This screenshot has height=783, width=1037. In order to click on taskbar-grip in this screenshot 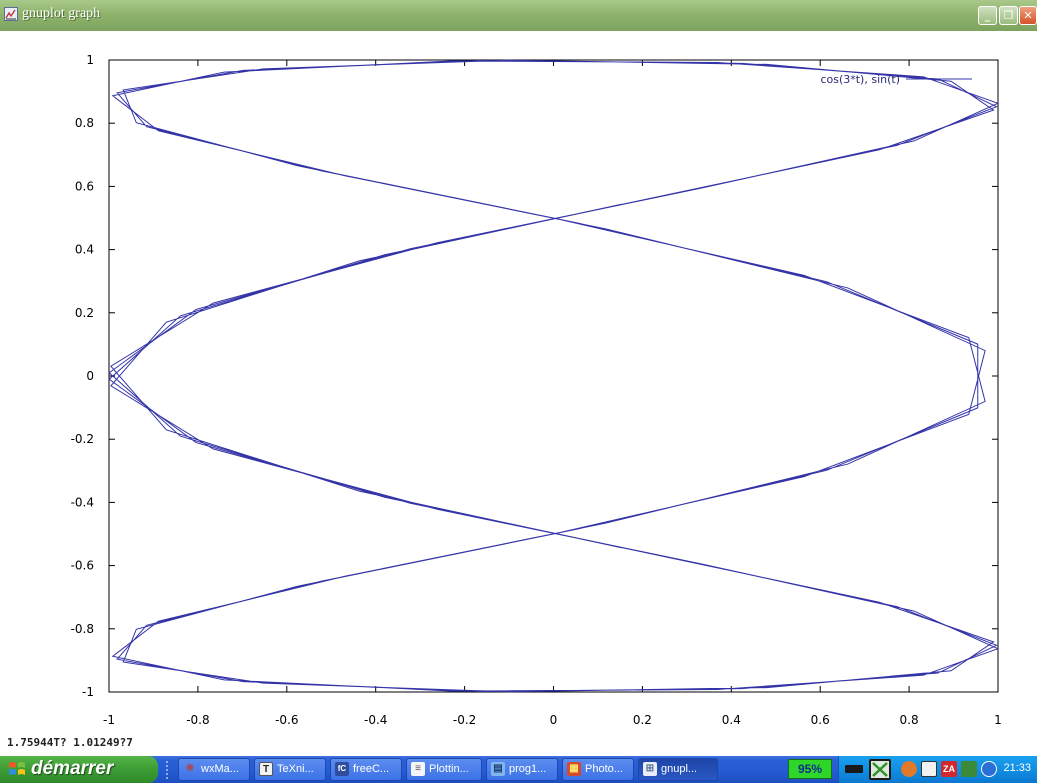, I will do `click(169, 770)`.